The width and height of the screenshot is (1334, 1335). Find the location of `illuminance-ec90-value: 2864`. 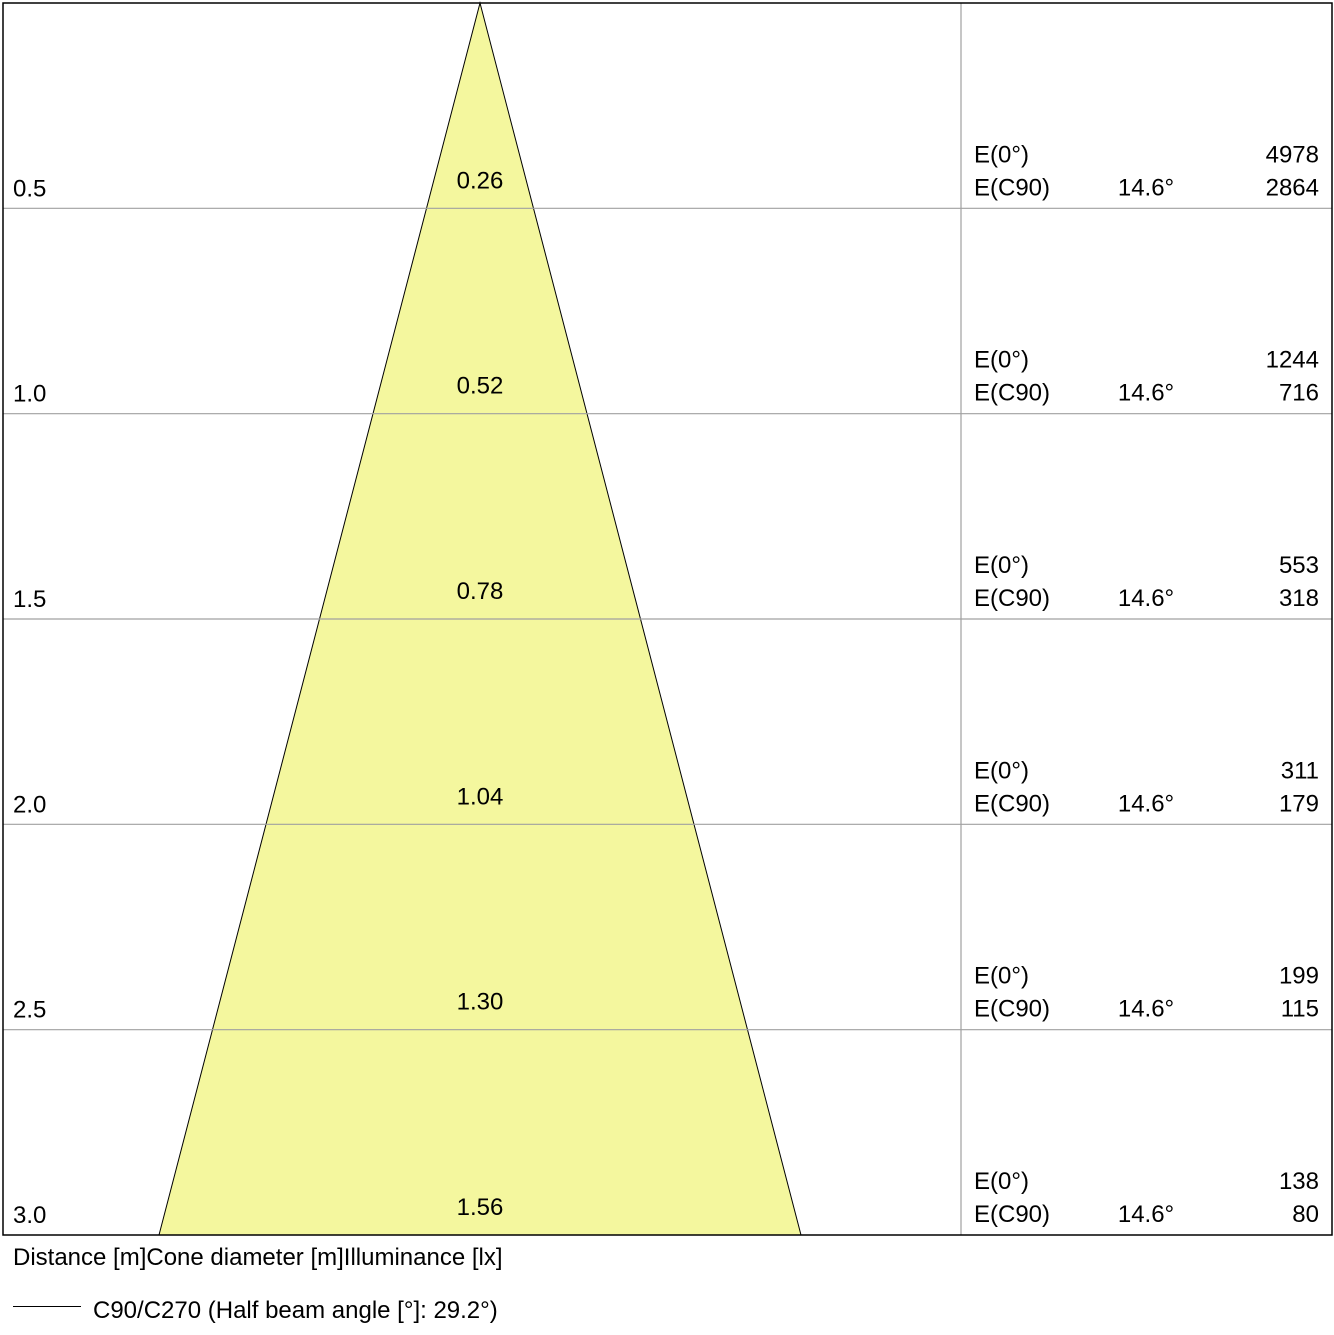

illuminance-ec90-value: 2864 is located at coordinates (1292, 187).